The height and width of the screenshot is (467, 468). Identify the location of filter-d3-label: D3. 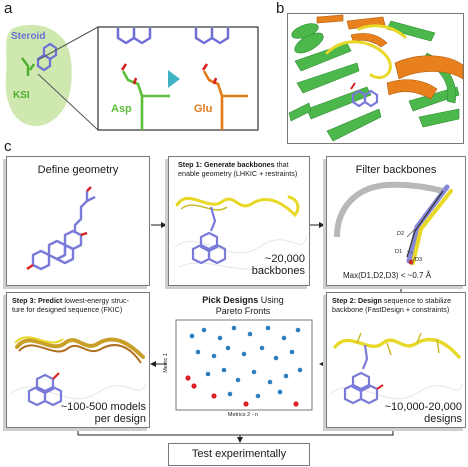
(419, 260).